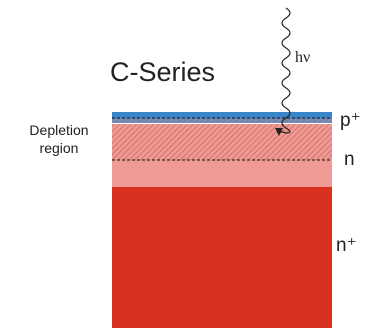  I want to click on n-label: n, so click(349, 159).